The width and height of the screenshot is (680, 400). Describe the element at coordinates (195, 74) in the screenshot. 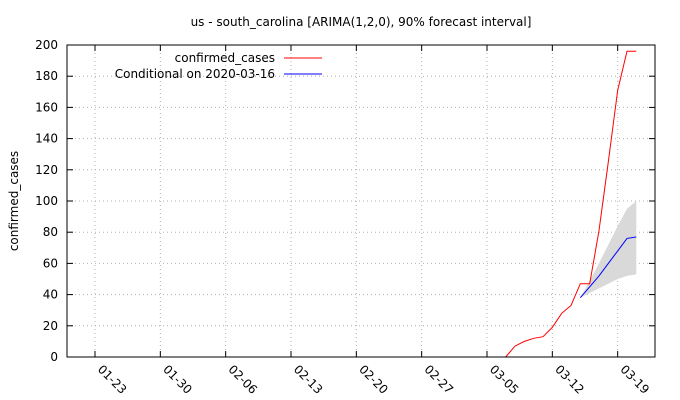

I see `legend-label-conditional-forecast: Conditional on 2020-03-16` at that location.